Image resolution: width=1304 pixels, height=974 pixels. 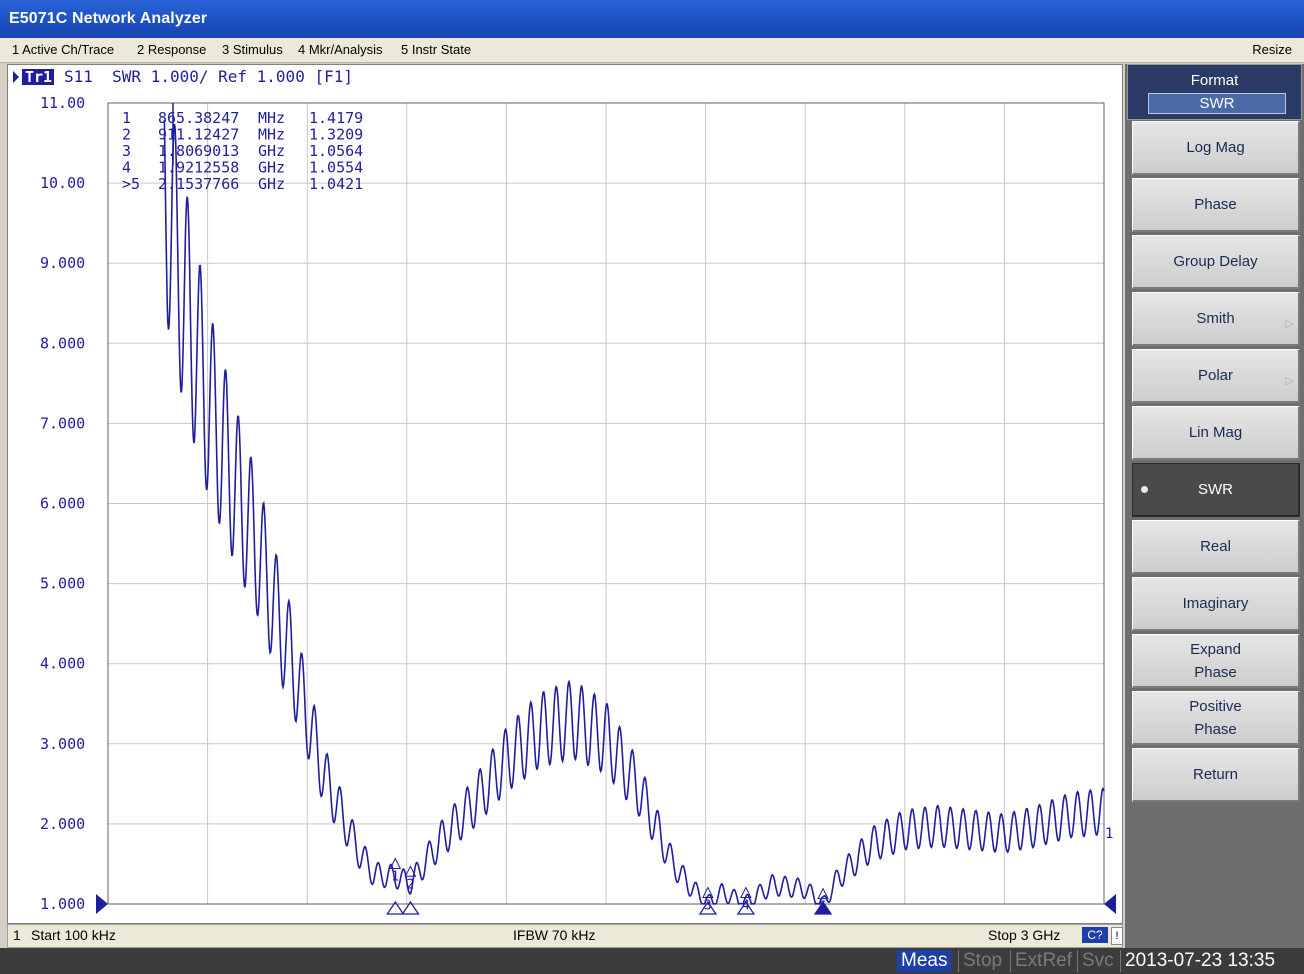 I want to click on y-tick-label: 9.000, so click(x=62, y=263).